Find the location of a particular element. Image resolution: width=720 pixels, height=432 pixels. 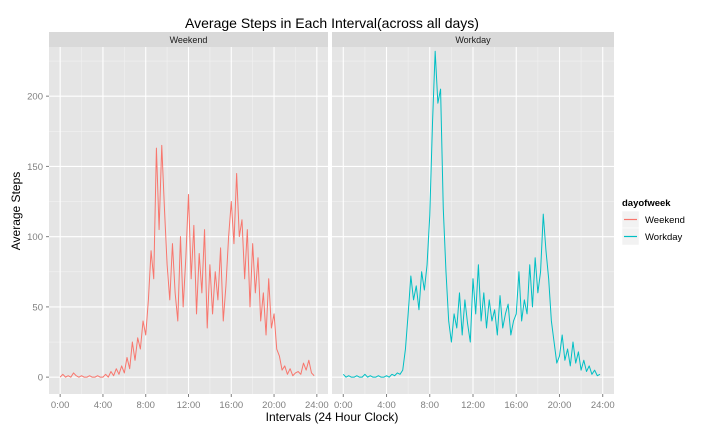

strip-weekend is located at coordinates (188, 39).